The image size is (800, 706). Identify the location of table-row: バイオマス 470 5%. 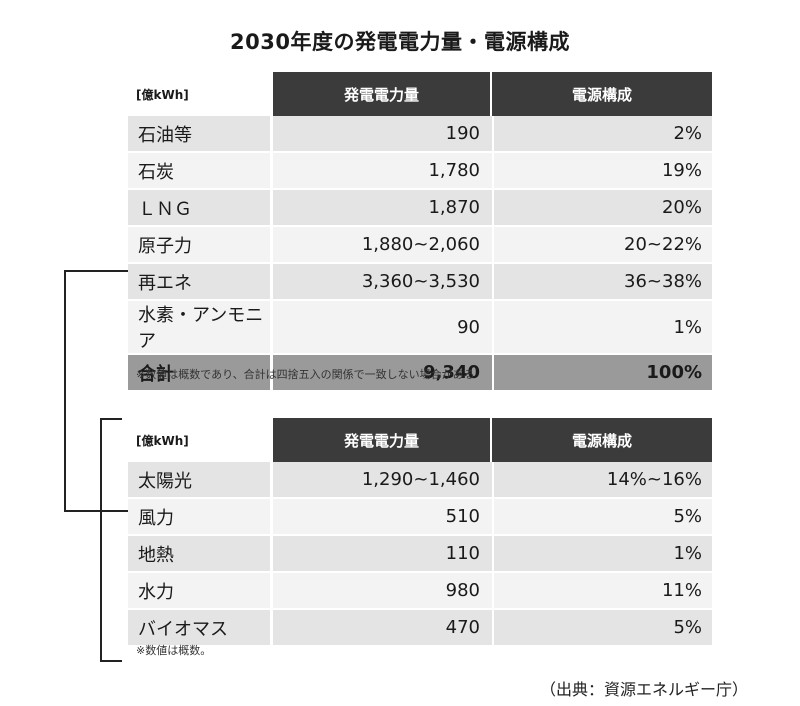
(420, 628).